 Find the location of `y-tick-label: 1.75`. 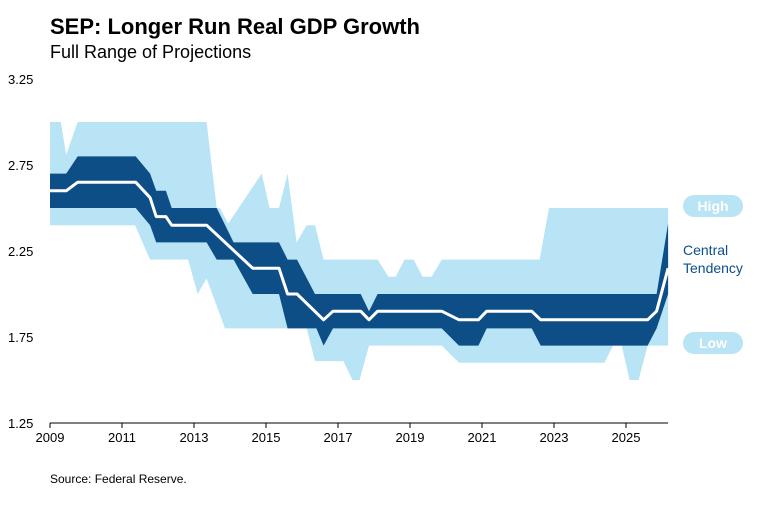

y-tick-label: 1.75 is located at coordinates (20, 337).